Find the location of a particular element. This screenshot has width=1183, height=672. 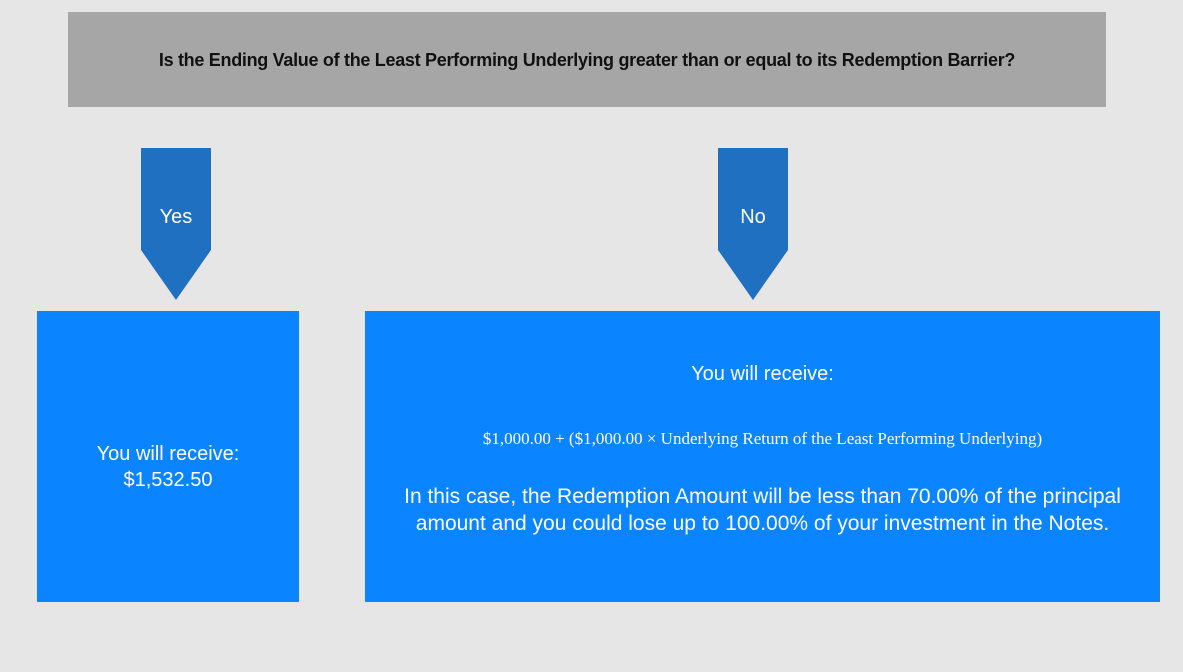

yes-heading: You will receive: is located at coordinates (168, 453).